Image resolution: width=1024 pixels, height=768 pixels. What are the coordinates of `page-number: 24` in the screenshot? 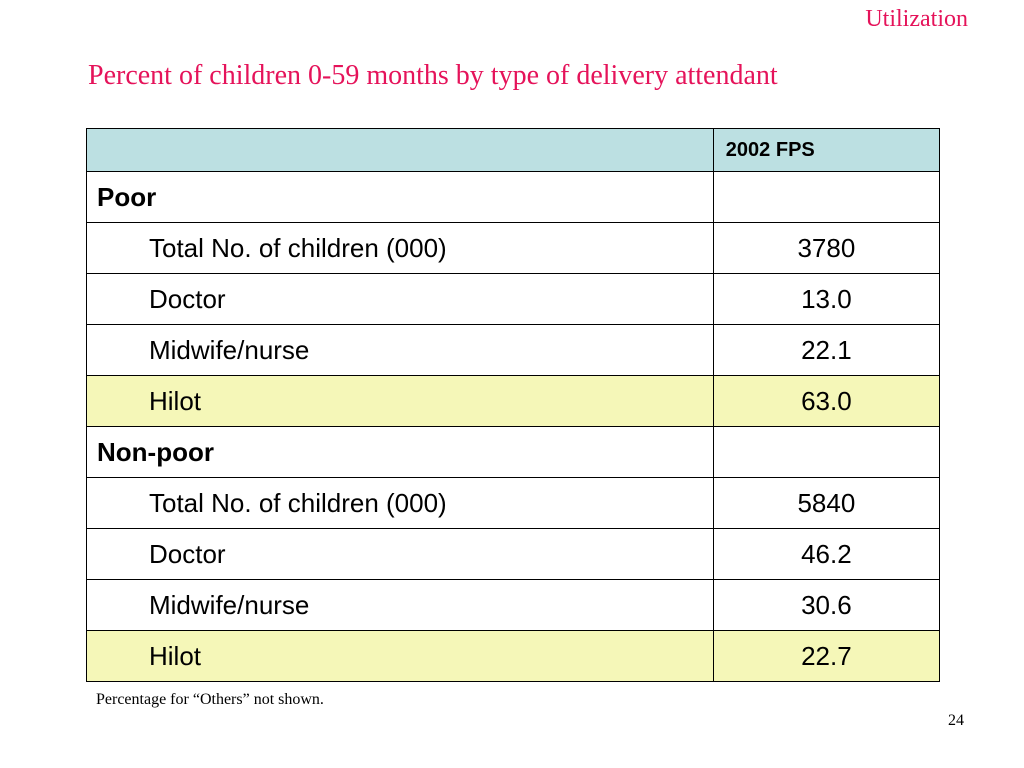 It's located at (956, 720).